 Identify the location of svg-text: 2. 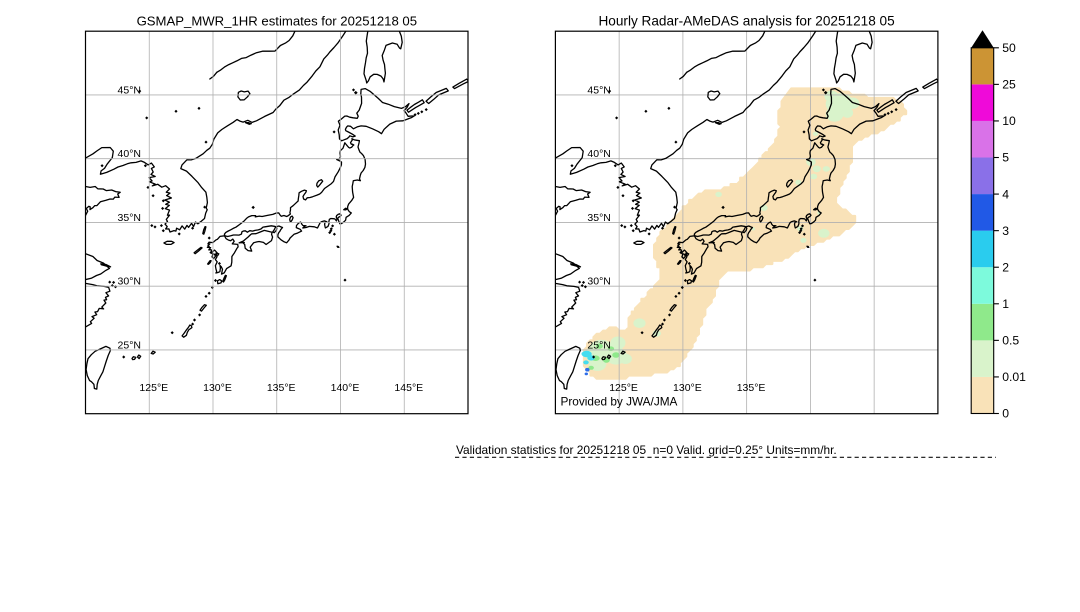
(1005, 267).